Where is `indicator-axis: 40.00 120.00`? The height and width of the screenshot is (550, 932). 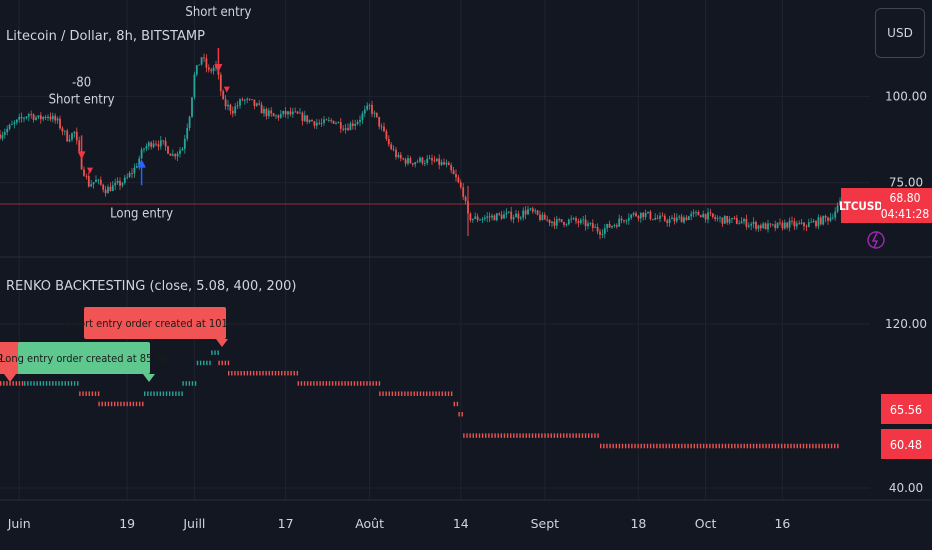
indicator-axis: 40.00 120.00 is located at coordinates (906, 406).